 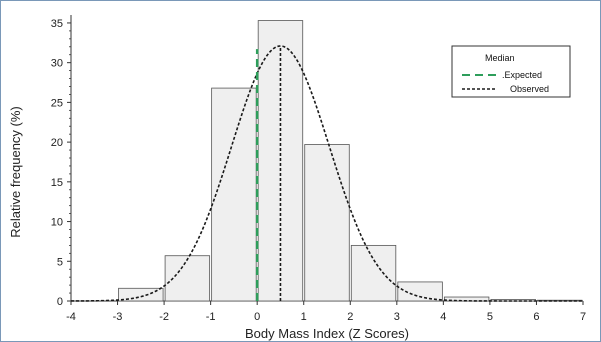 What do you see at coordinates (71, 317) in the screenshot?
I see `x-tick-label: -4` at bounding box center [71, 317].